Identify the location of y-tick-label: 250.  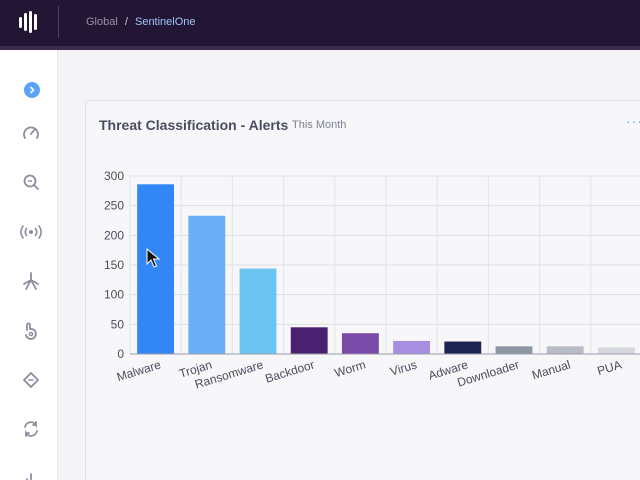
(114, 206).